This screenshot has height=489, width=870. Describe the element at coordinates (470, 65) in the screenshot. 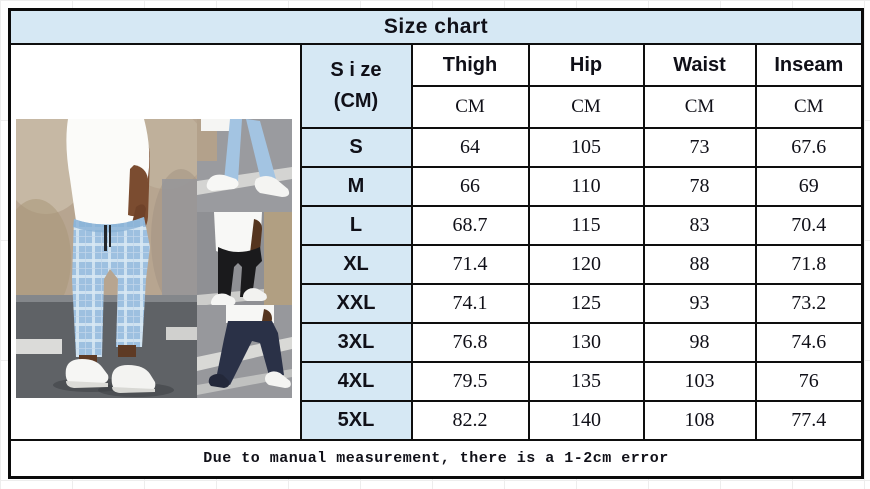

I see `col-header-thigh: Thigh` at that location.